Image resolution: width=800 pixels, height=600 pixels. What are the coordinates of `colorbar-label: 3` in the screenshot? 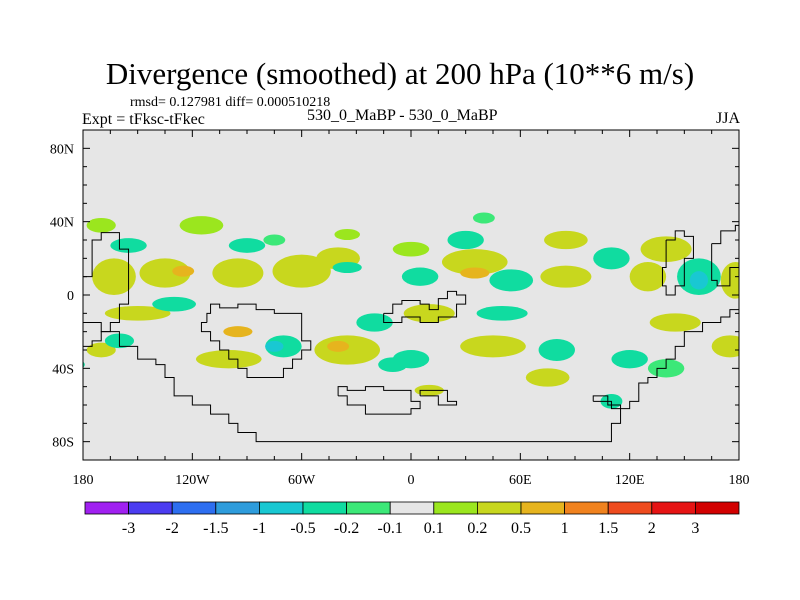 It's located at (695, 528).